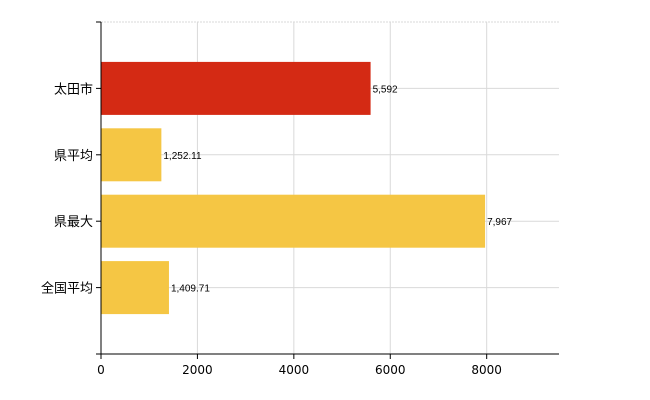 The image size is (650, 400). Describe the element at coordinates (101, 370) in the screenshot. I see `x-tick-label: 0` at that location.